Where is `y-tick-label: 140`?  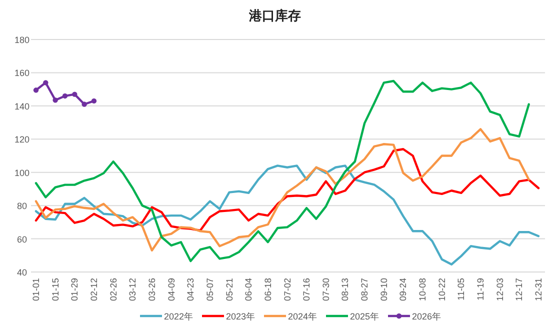 y-tick-label: 140 is located at coordinates (22, 106).